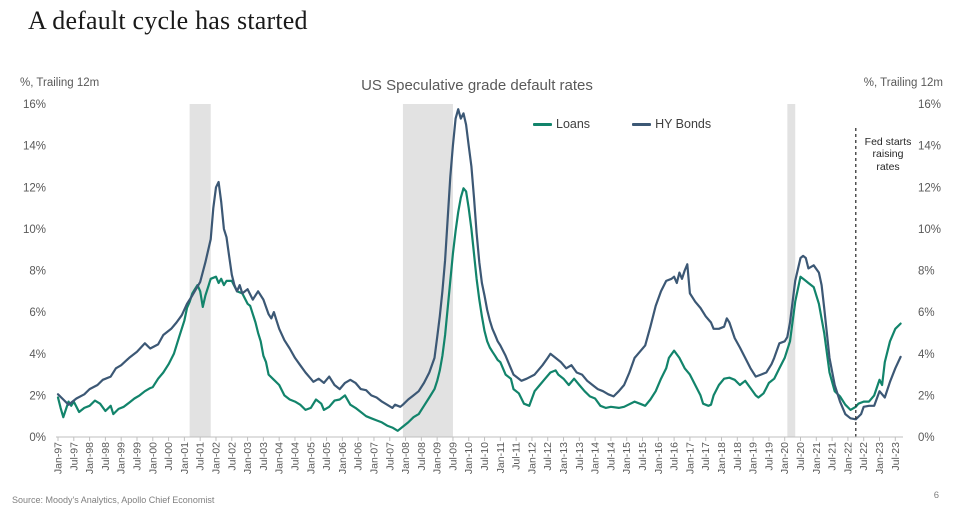 This screenshot has width=959, height=519. Describe the element at coordinates (185, 458) in the screenshot. I see `x-tick-label: Jan-01` at that location.